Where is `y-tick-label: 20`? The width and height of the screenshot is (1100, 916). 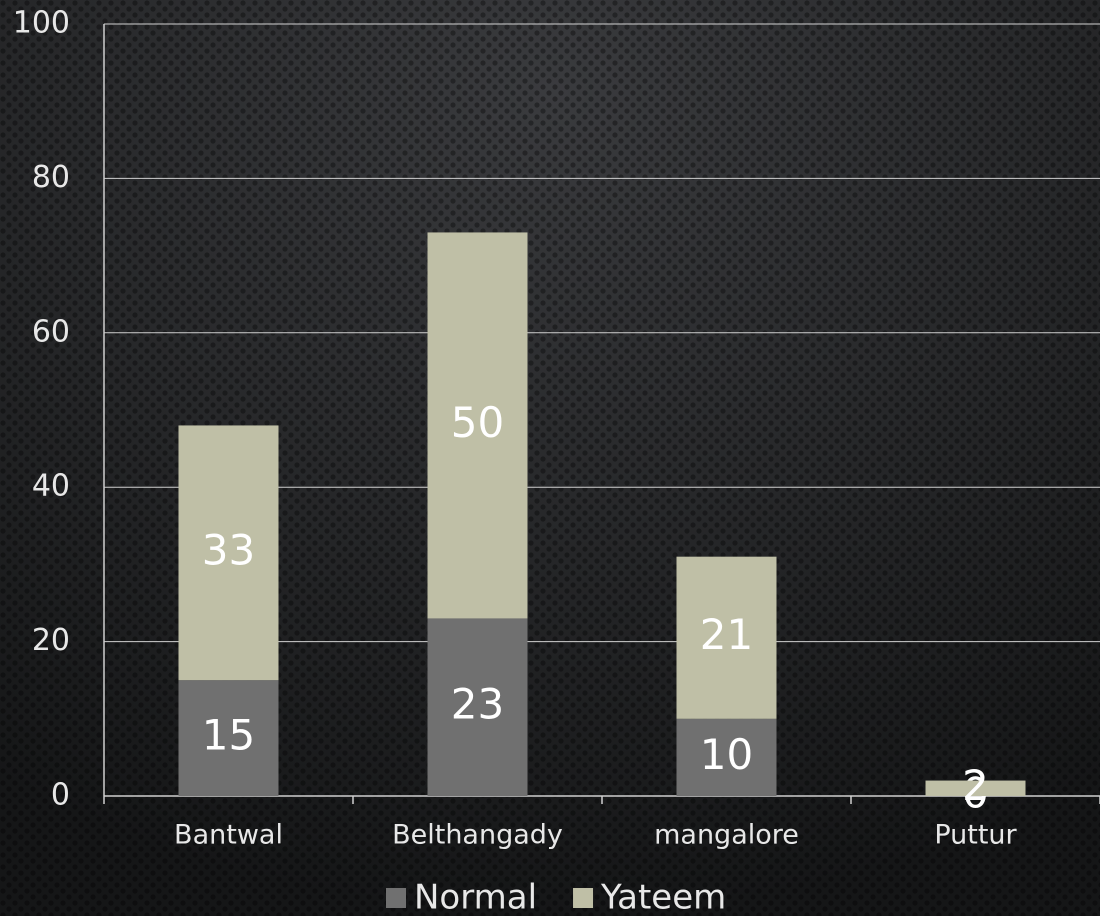
y-tick-label: 20 is located at coordinates (51, 640).